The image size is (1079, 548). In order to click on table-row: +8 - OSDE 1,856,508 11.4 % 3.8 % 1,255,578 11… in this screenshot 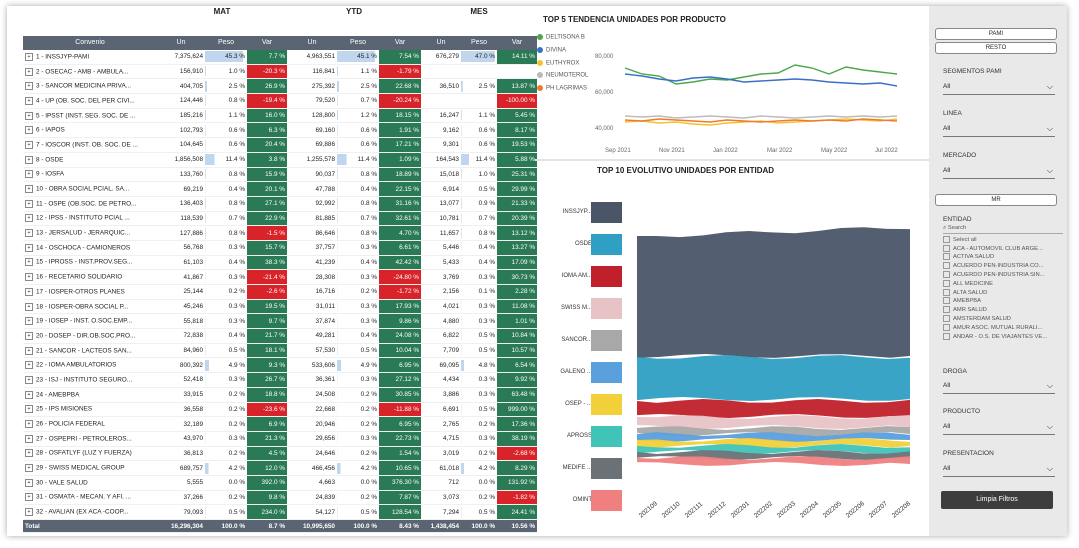, I will do `click(280, 160)`.